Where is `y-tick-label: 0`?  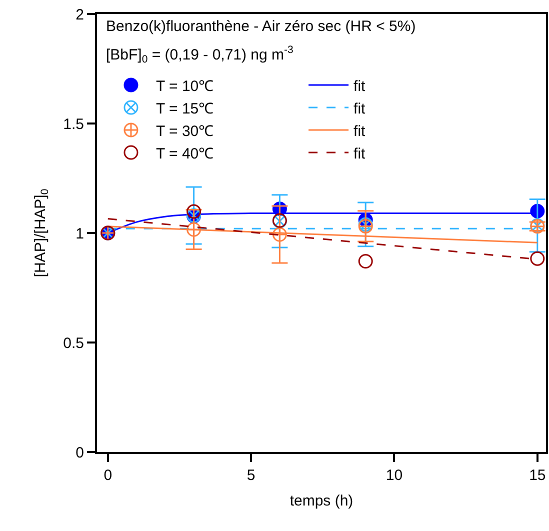
y-tick-label: 0 is located at coordinates (80, 453).